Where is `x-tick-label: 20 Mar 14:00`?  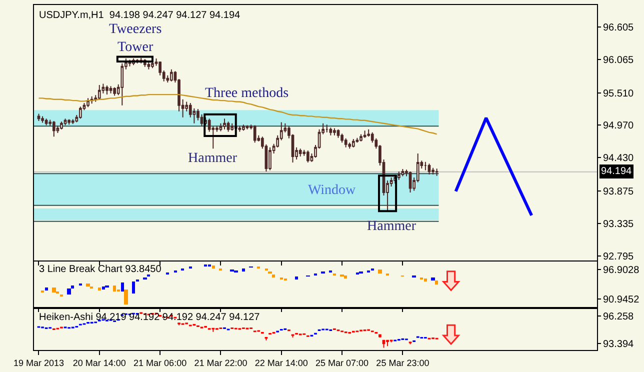
x-tick-label: 20 Mar 14:00 is located at coordinates (99, 363).